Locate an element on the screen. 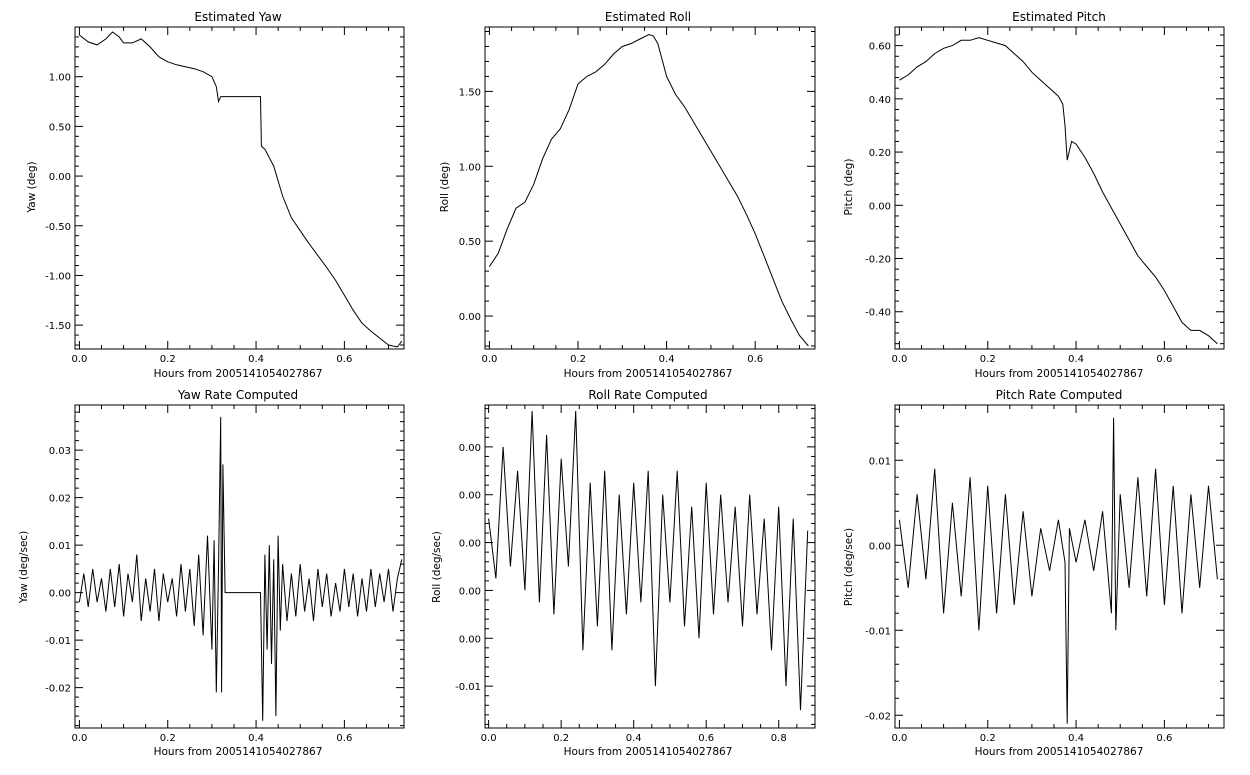  y-tick-label: 0.20 is located at coordinates (880, 153).